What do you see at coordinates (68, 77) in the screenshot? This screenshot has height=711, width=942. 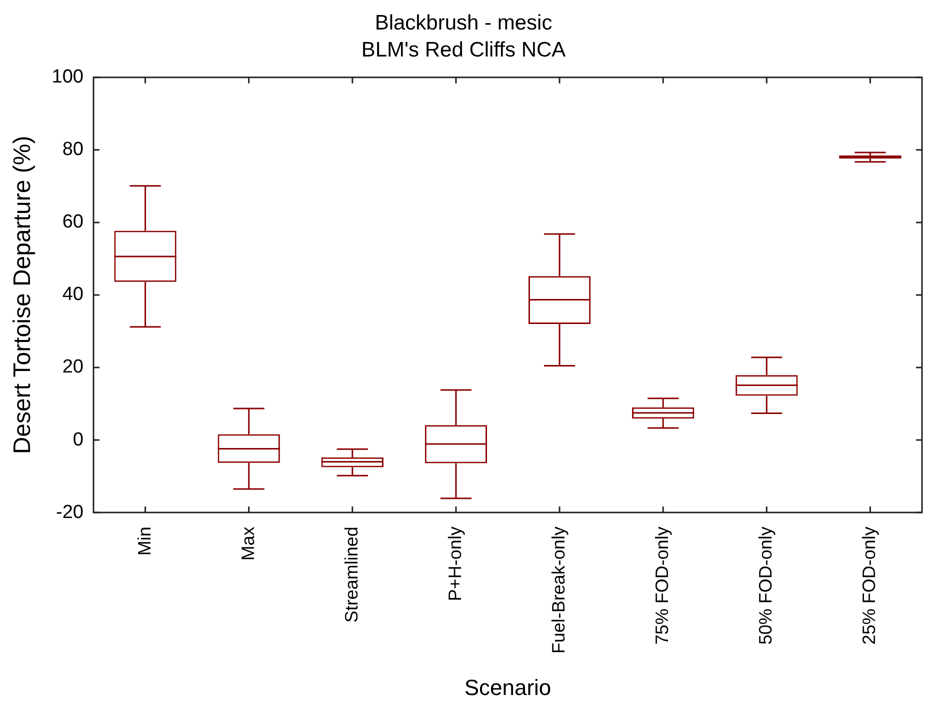 I see `y-tick-label: 100` at bounding box center [68, 77].